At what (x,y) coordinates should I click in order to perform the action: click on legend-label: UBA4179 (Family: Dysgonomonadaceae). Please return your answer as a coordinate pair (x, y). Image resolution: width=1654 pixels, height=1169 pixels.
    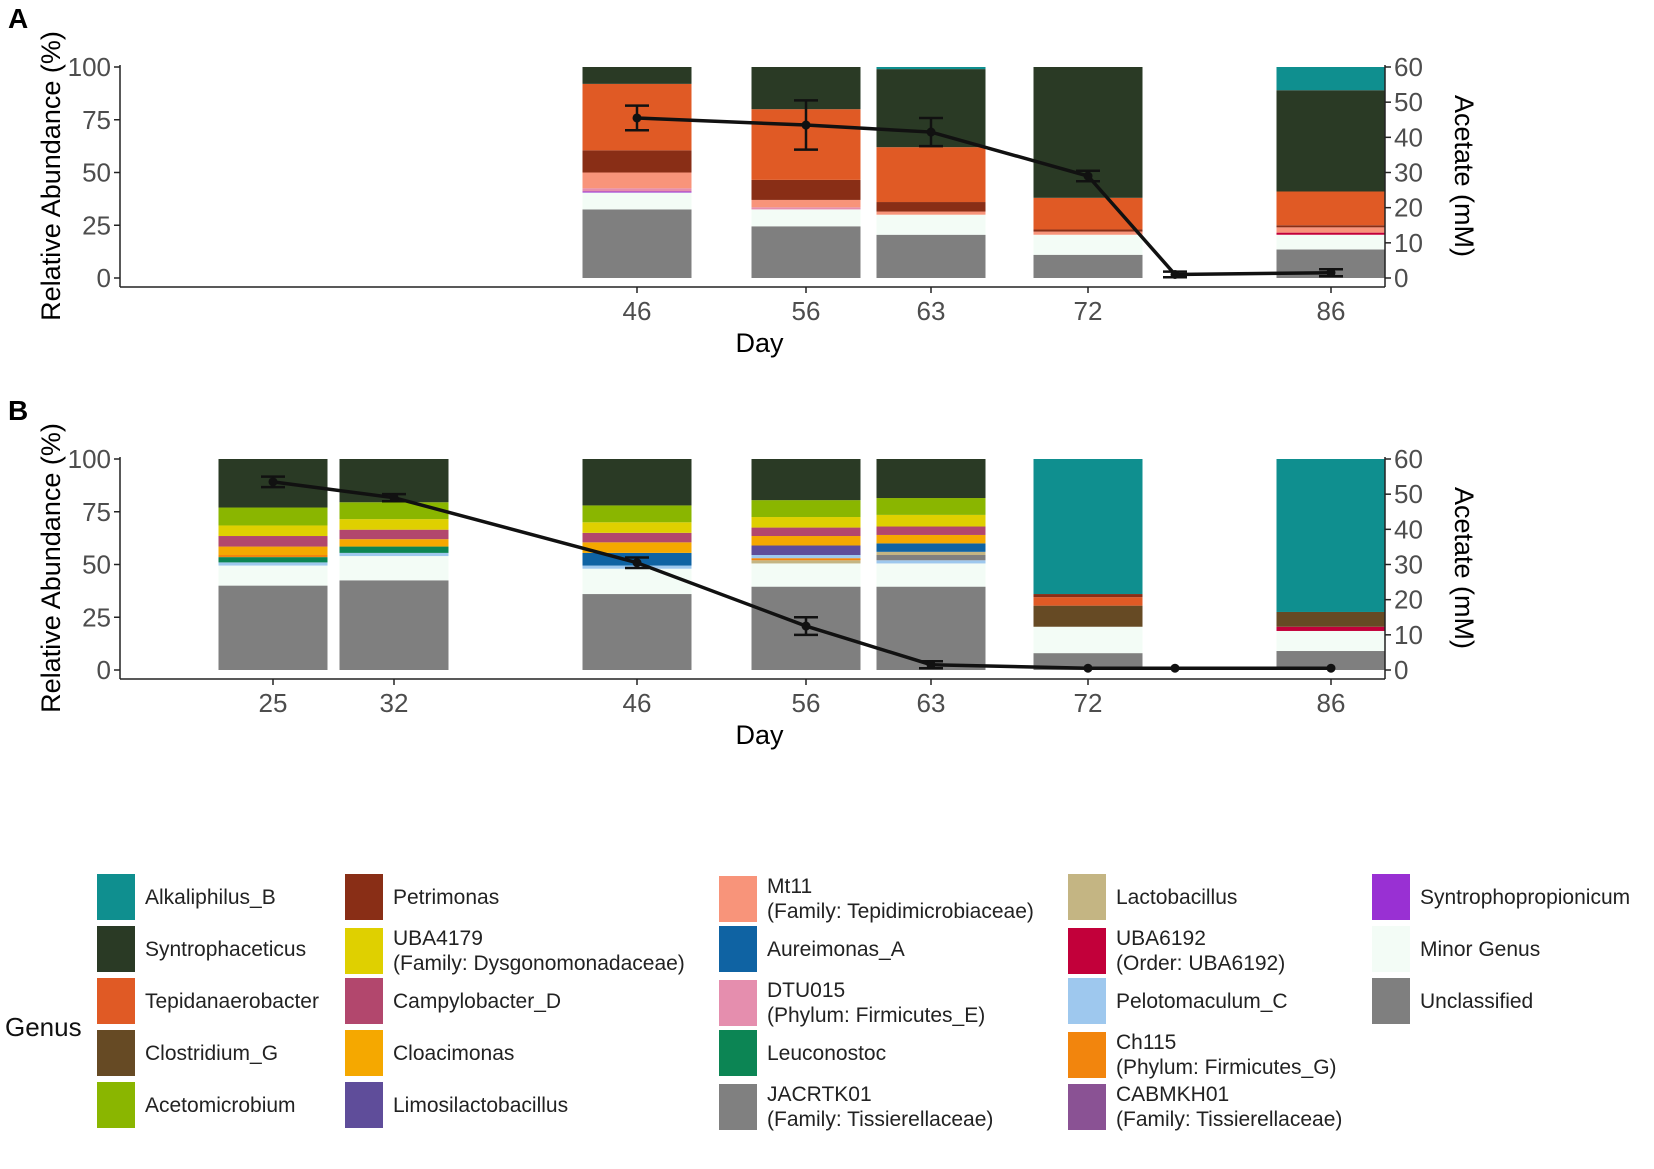
    Looking at the image, I should click on (539, 951).